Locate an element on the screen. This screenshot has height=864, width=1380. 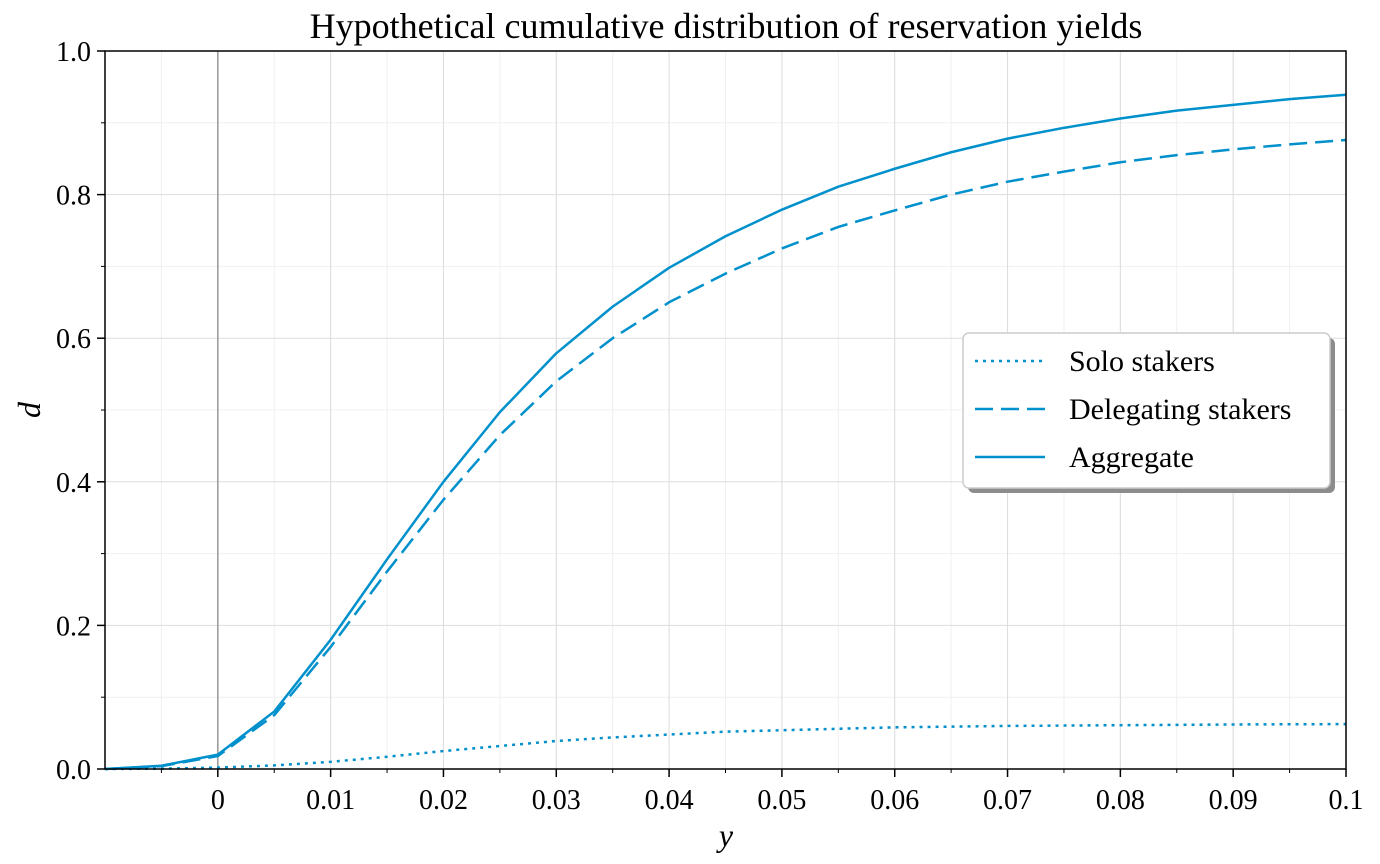
legend: Solo stakers Delegating stakers Aggregate is located at coordinates (1148, 412).